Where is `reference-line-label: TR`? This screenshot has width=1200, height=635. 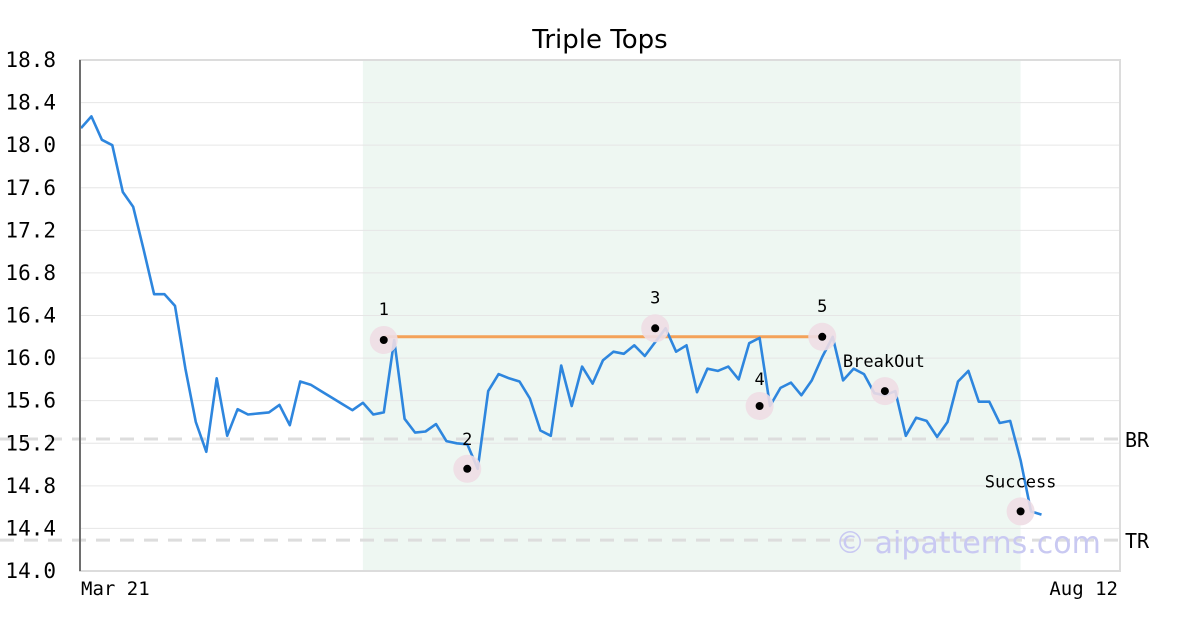 reference-line-label: TR is located at coordinates (1137, 541).